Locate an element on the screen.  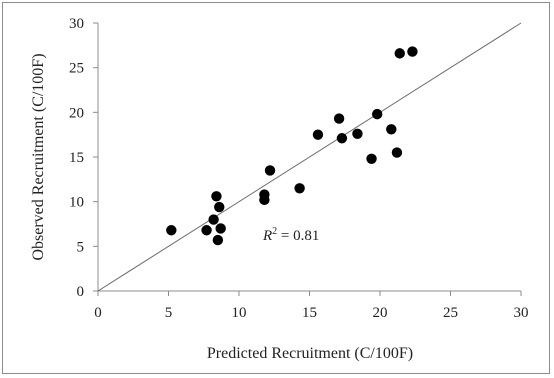
r-squared-symbol: R is located at coordinates (267, 236).